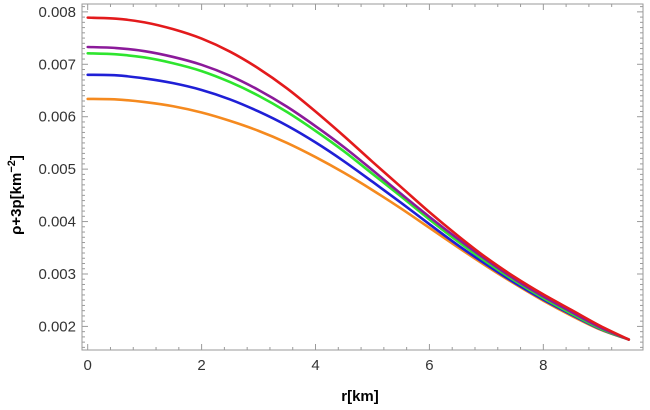 The height and width of the screenshot is (410, 650). I want to click on x-tick-label: 2, so click(201, 365).